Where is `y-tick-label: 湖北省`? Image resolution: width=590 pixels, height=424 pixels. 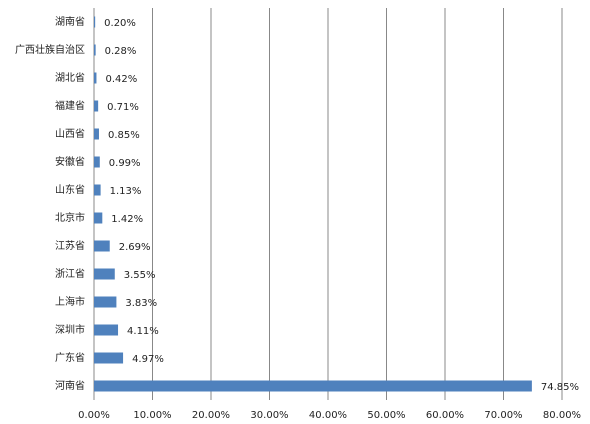 y-tick-label: 湖北省 is located at coordinates (70, 77).